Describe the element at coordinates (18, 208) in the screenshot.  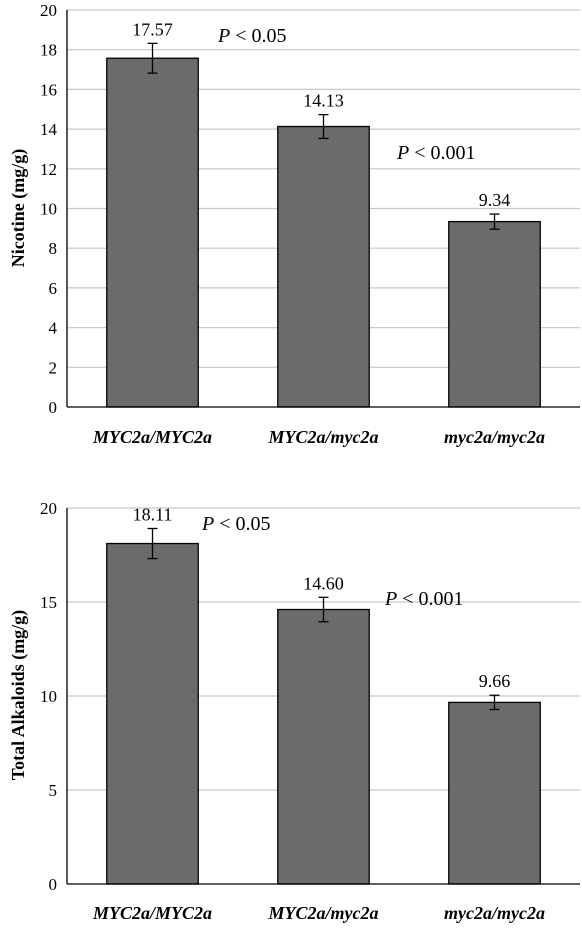
I see `y-axis-label: Nicotine (mg/g)` at that location.